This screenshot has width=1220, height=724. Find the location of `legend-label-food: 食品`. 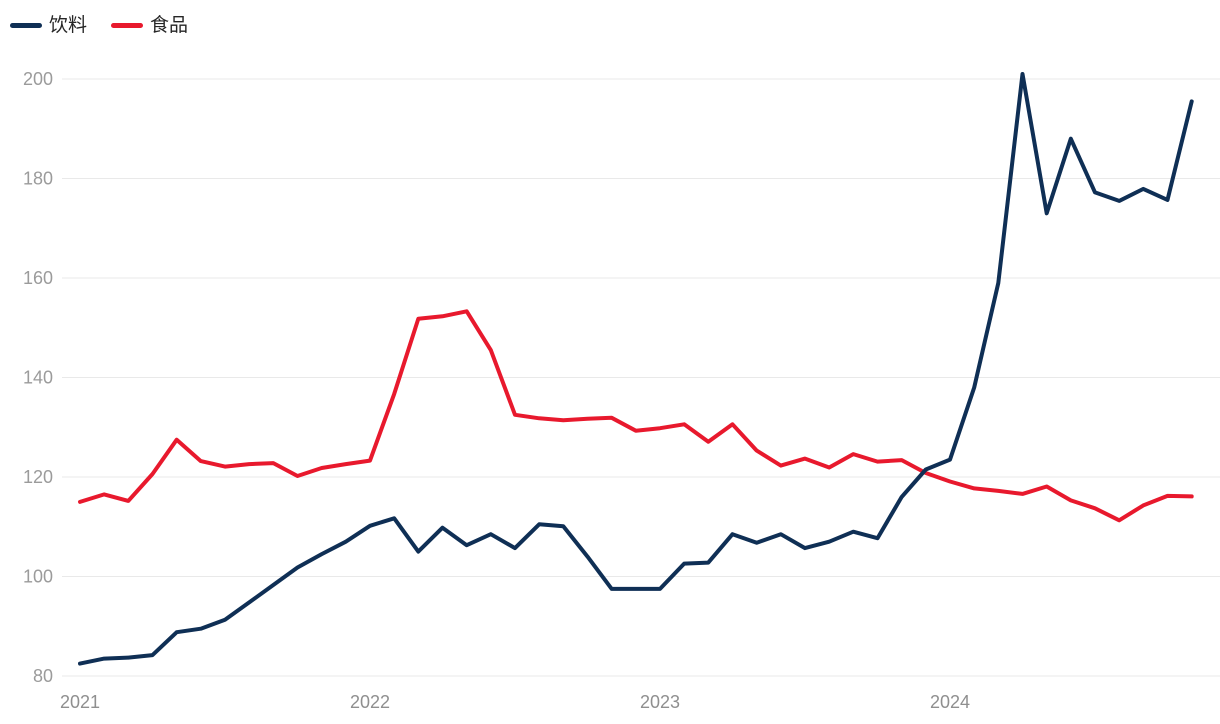

legend-label-food: 食品 is located at coordinates (169, 25).